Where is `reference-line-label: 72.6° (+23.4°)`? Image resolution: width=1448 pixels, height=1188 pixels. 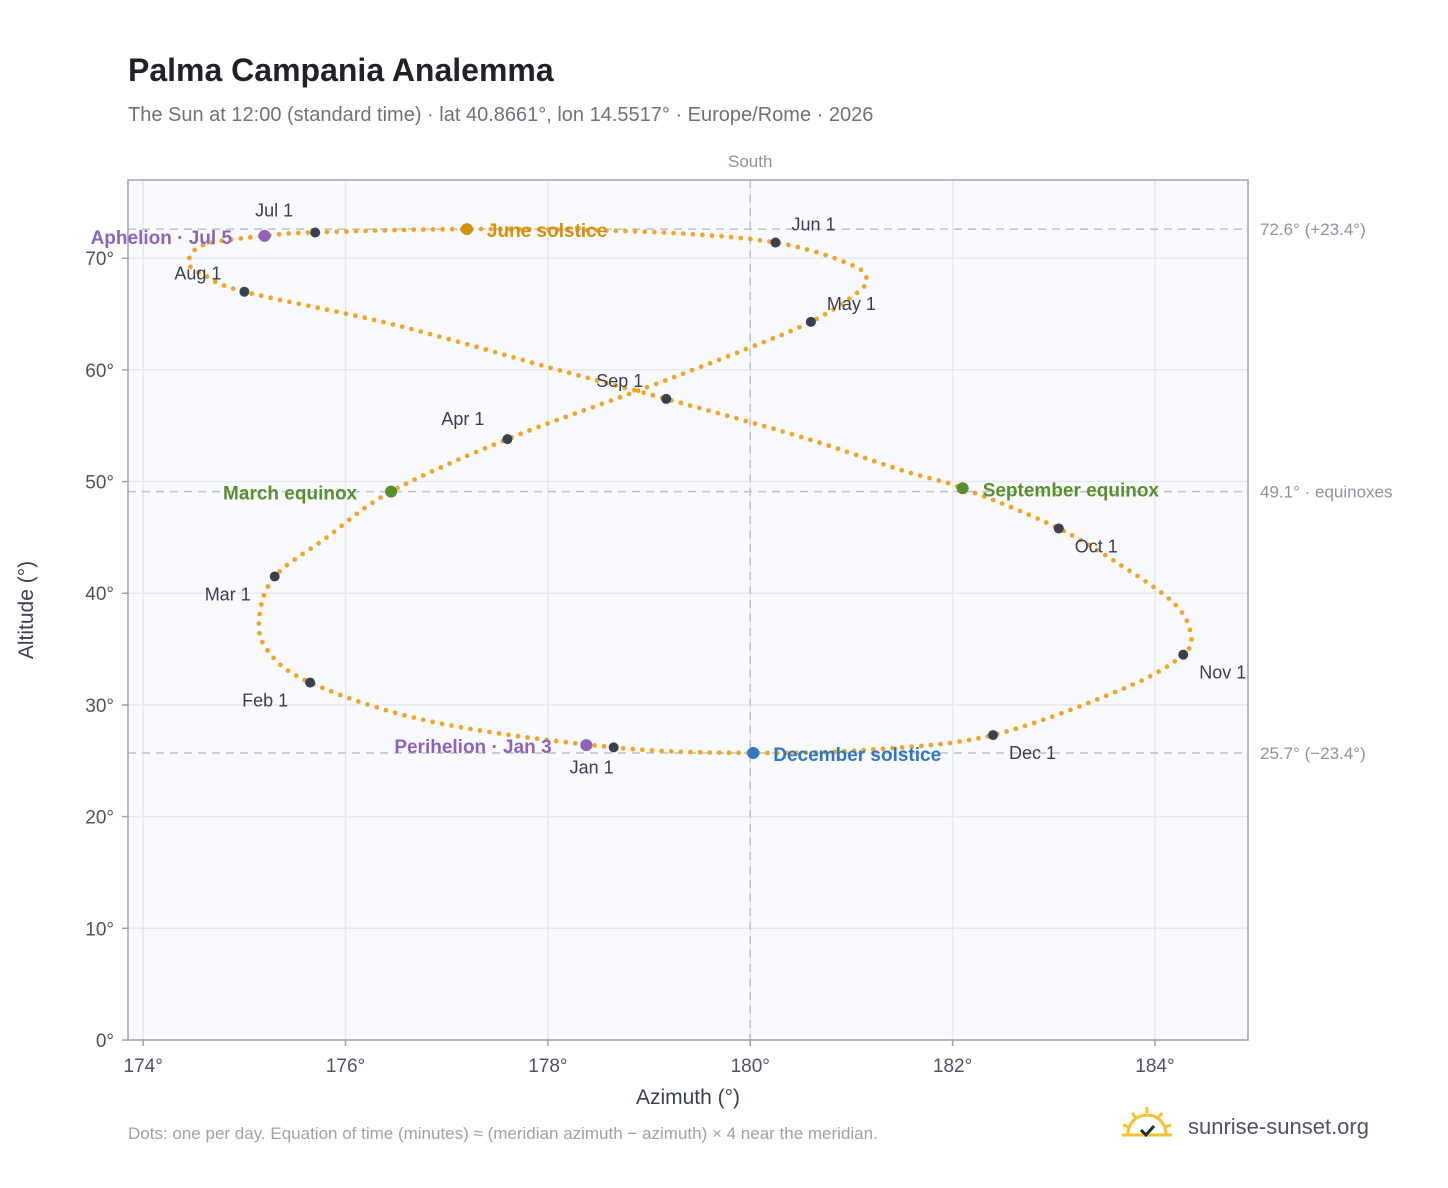
reference-line-label: 72.6° (+23.4°) is located at coordinates (1313, 229).